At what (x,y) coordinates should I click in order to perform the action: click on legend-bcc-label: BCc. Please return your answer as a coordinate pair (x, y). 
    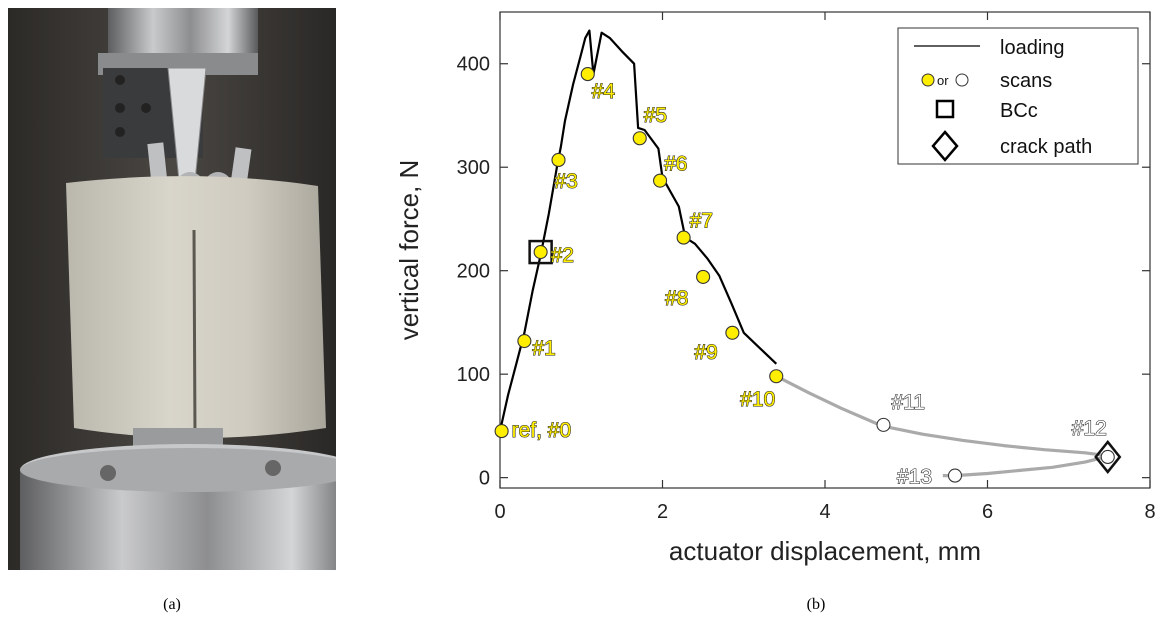
    Looking at the image, I should click on (1019, 111).